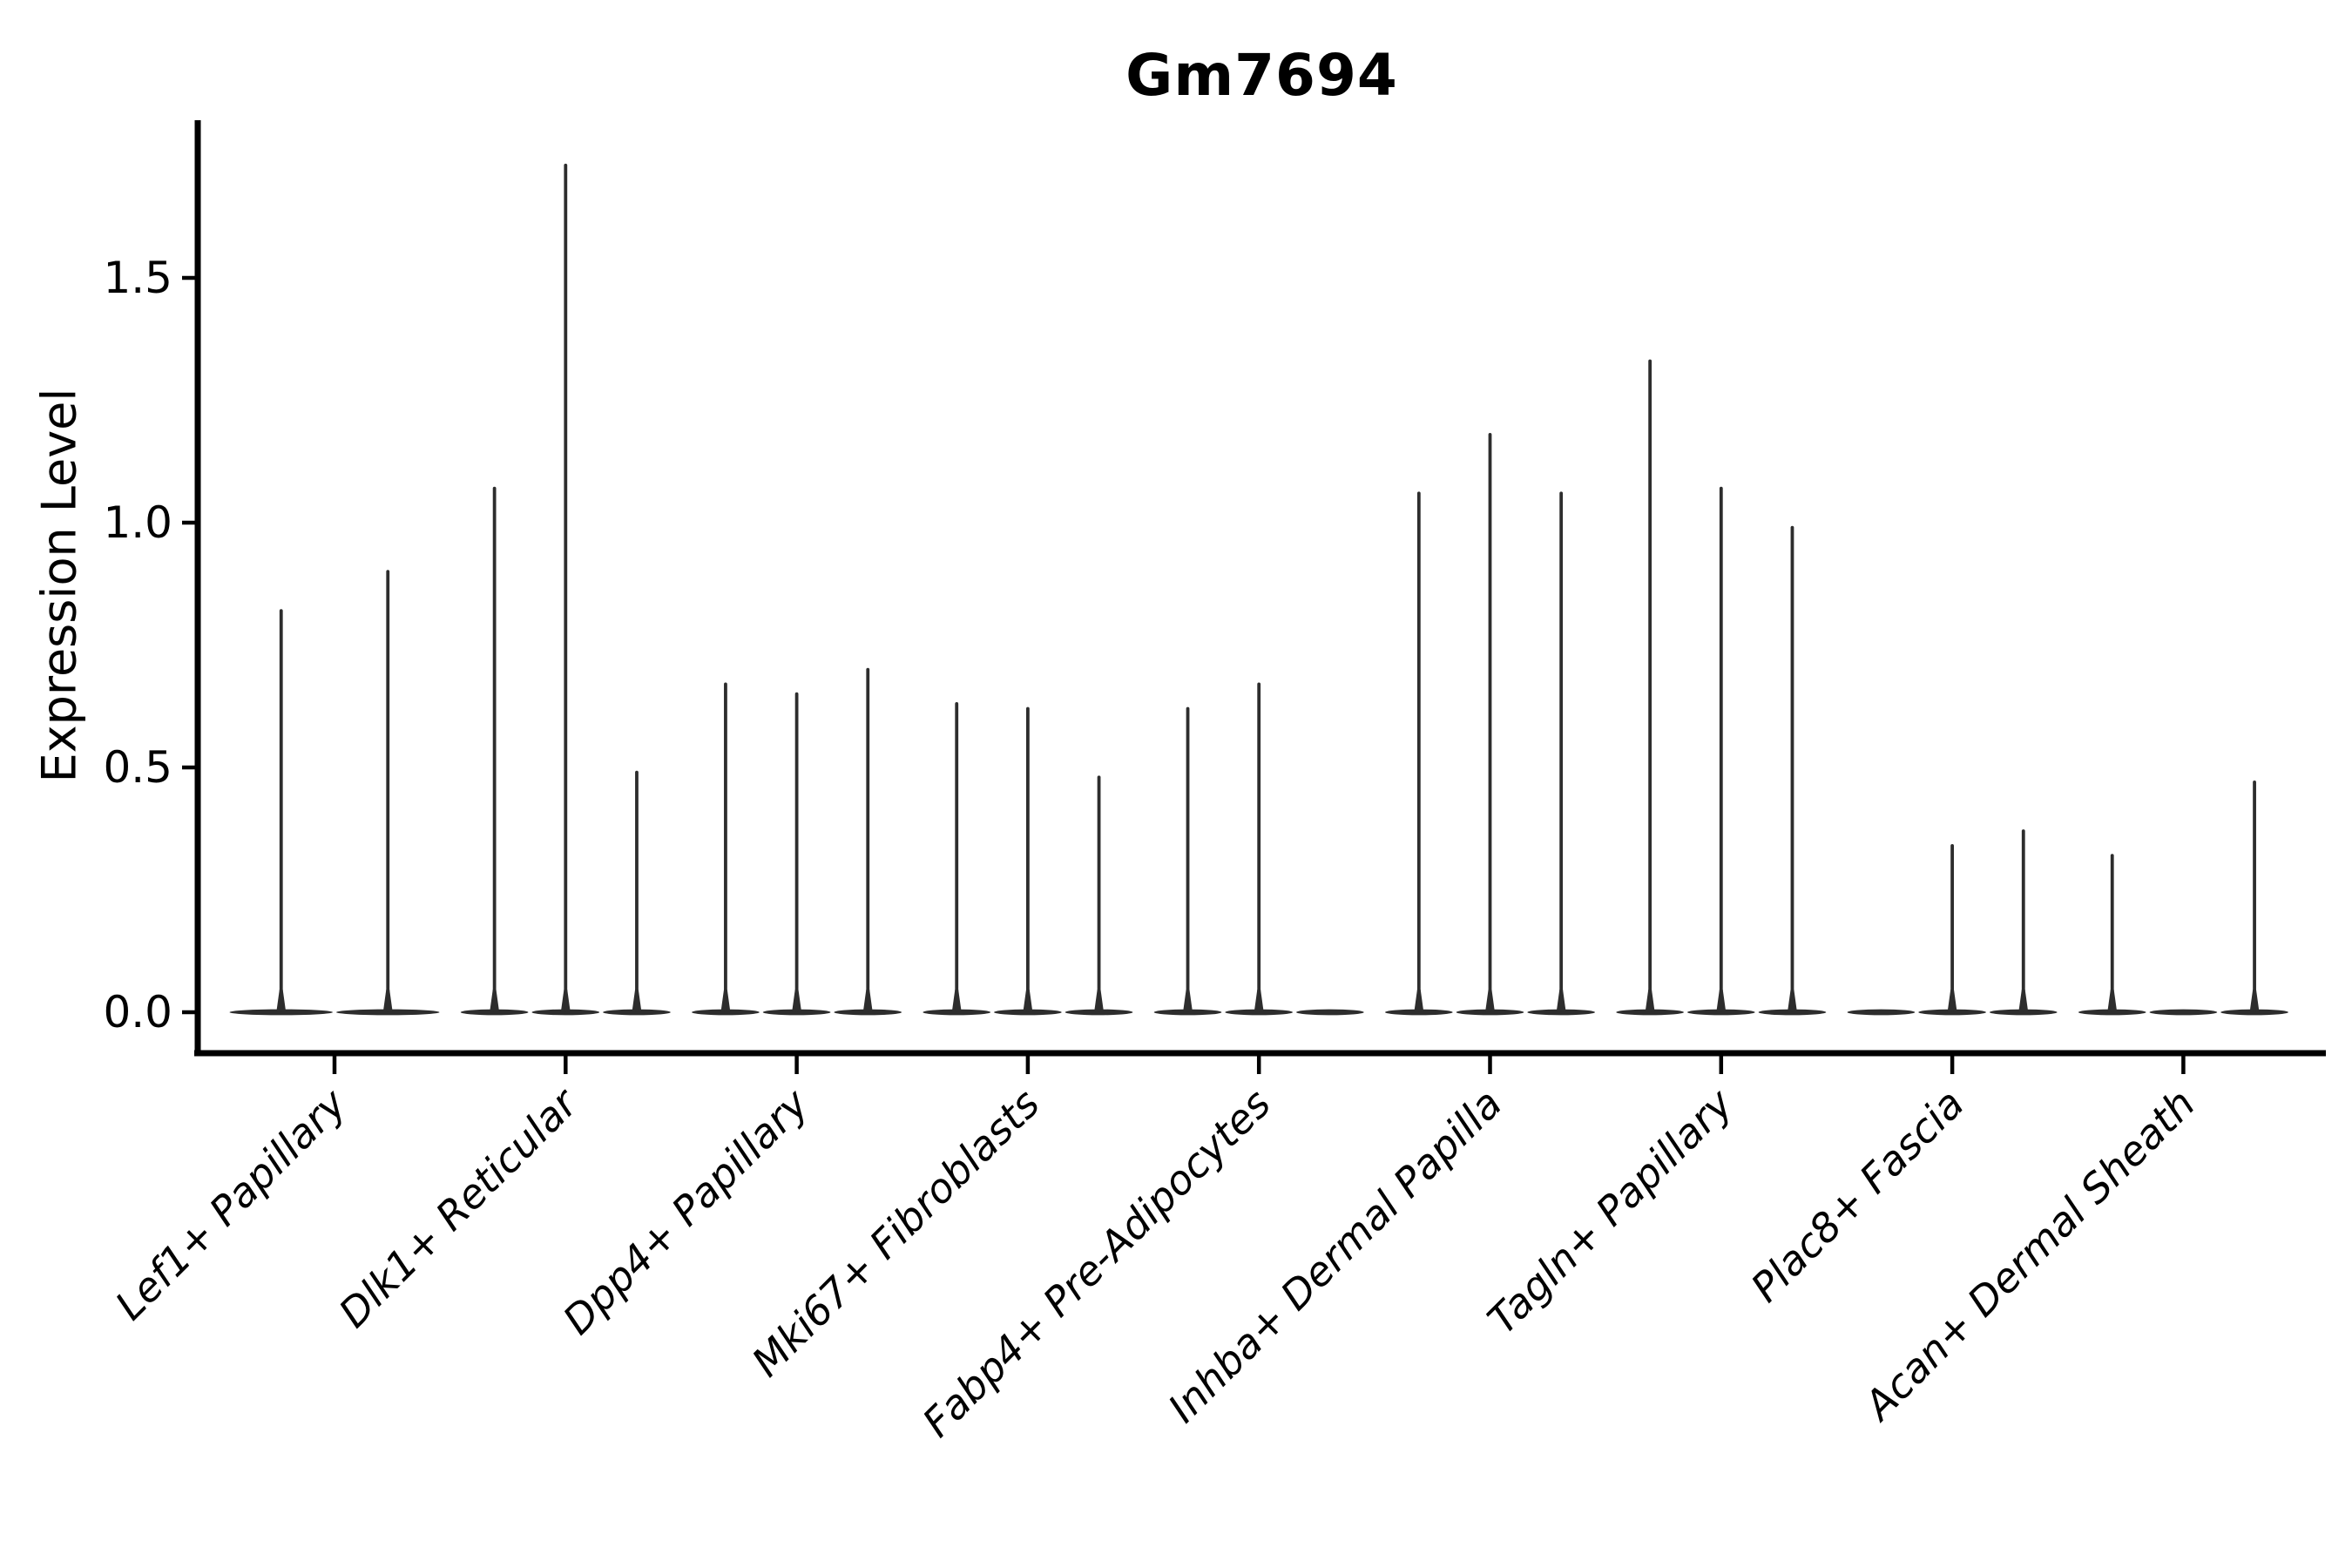 This screenshot has height=1568, width=2352. Describe the element at coordinates (137, 767) in the screenshot. I see `y-tick-label: 0.5` at that location.